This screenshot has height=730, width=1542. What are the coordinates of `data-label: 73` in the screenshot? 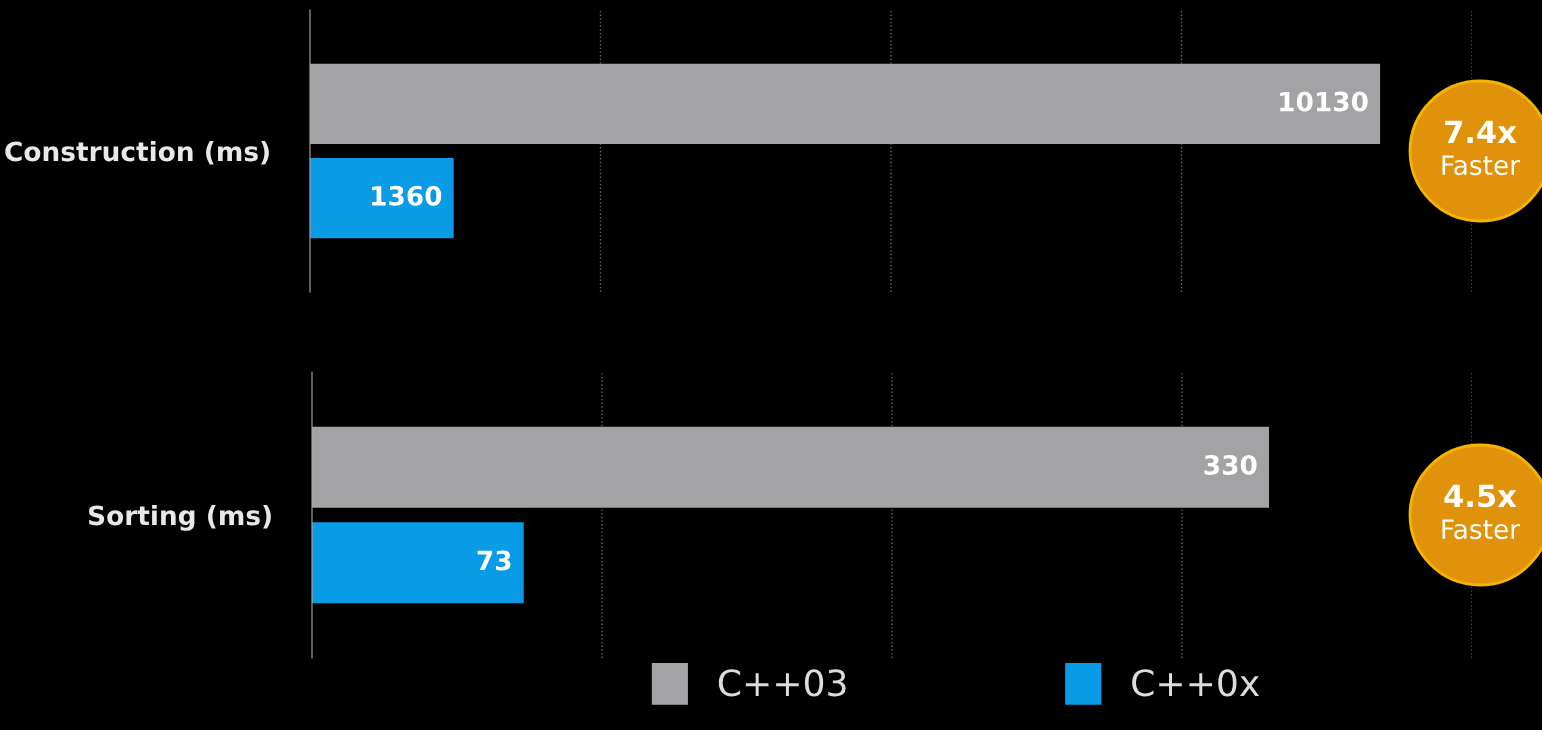 It's located at (494, 560).